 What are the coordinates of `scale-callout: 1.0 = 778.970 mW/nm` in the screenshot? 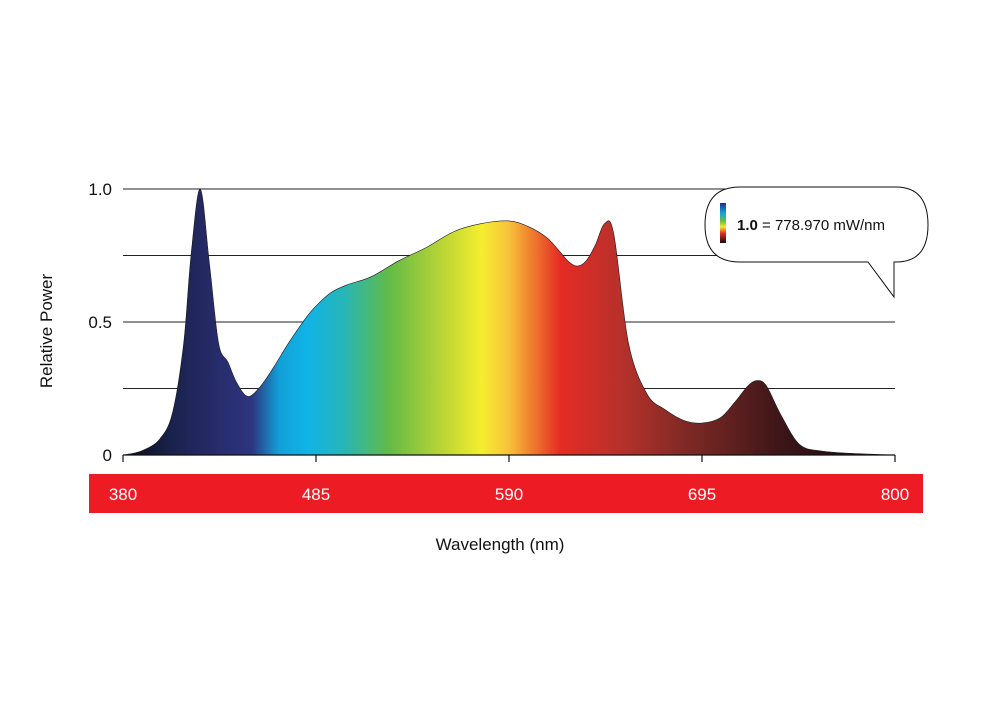 It's located at (816, 242).